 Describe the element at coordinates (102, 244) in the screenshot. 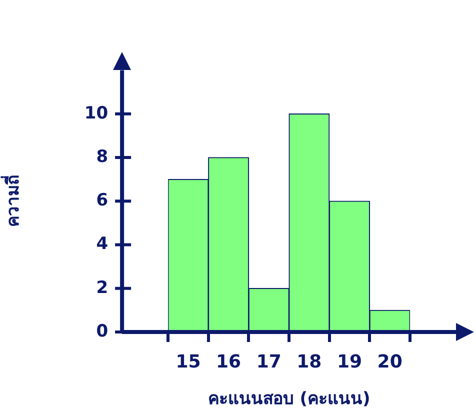

I see `y-tick-label: 4` at that location.